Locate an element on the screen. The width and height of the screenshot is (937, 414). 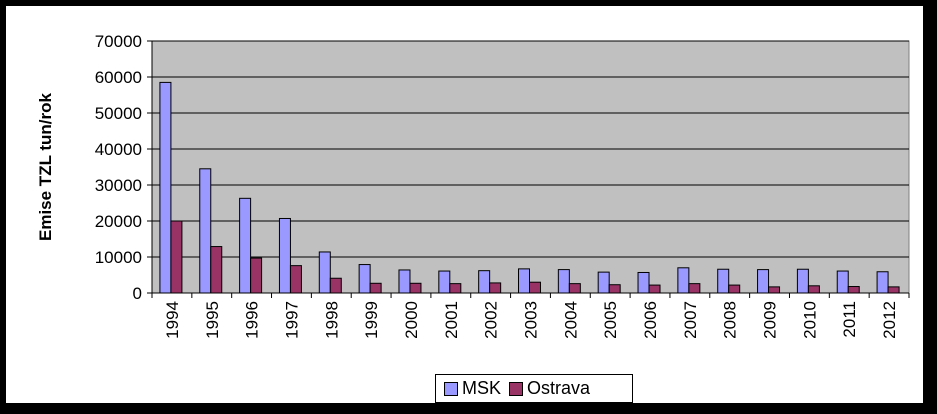
bar-msk-2007 is located at coordinates (683, 280).